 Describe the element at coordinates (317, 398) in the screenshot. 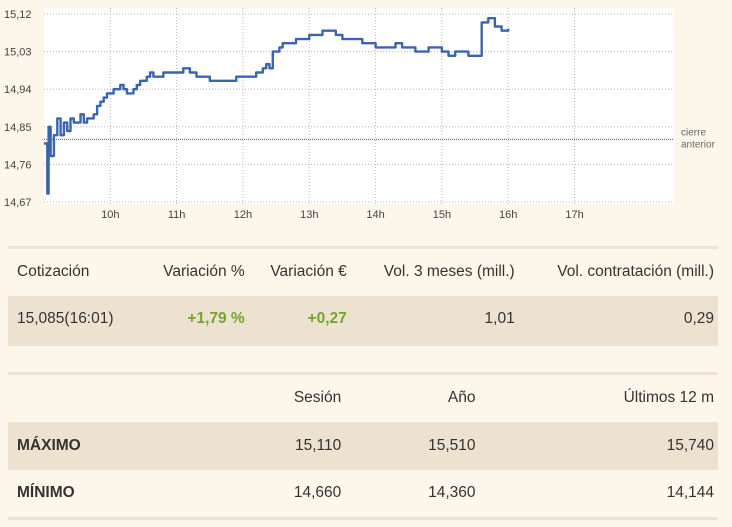

I see `header-sesion: Sesión` at that location.